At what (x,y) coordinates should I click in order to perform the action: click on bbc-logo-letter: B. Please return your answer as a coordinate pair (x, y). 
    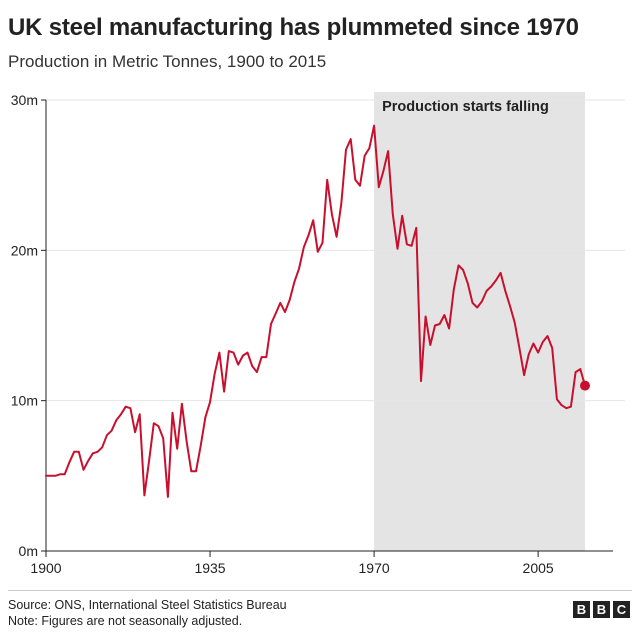
    Looking at the image, I should click on (601, 609).